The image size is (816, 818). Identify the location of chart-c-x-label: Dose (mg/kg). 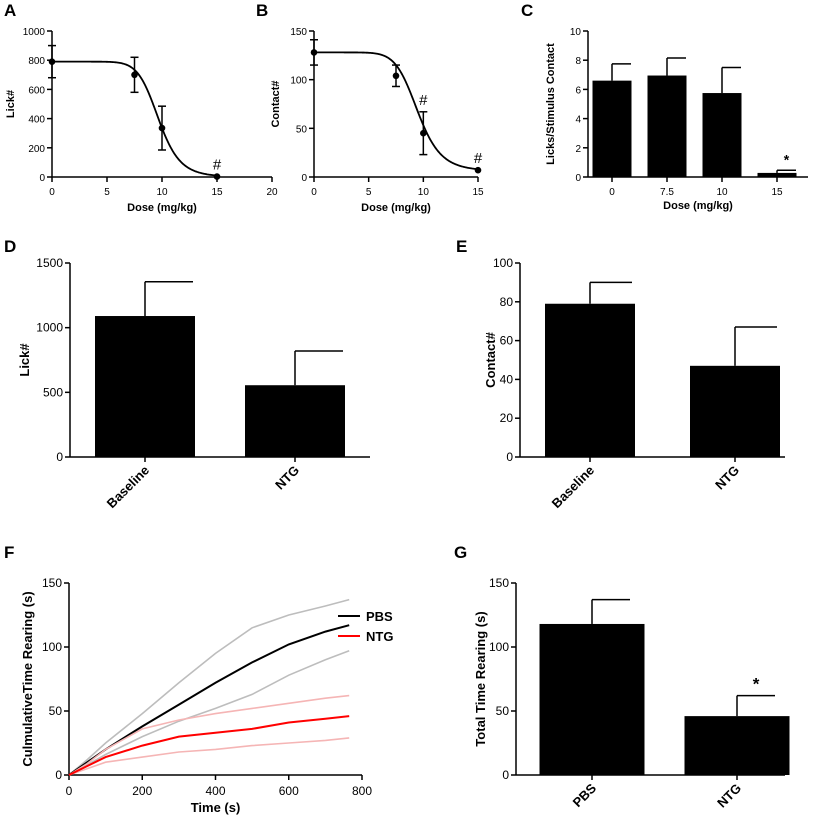
(698, 206).